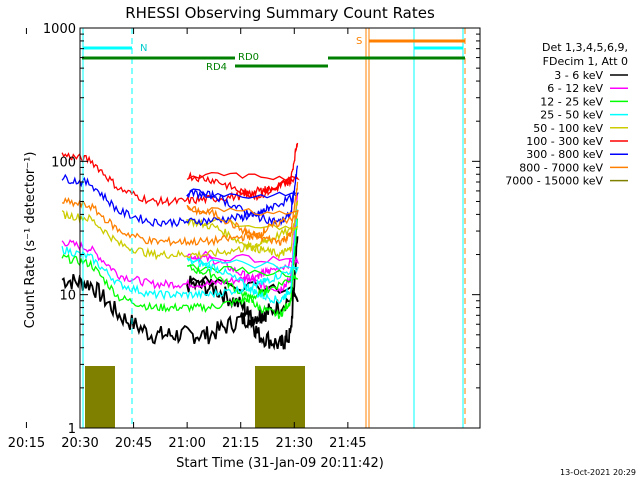 The height and width of the screenshot is (480, 640). Describe the element at coordinates (280, 463) in the screenshot. I see `x-axis-label: Start Time (31-Jan-09 20:11:42)` at that location.